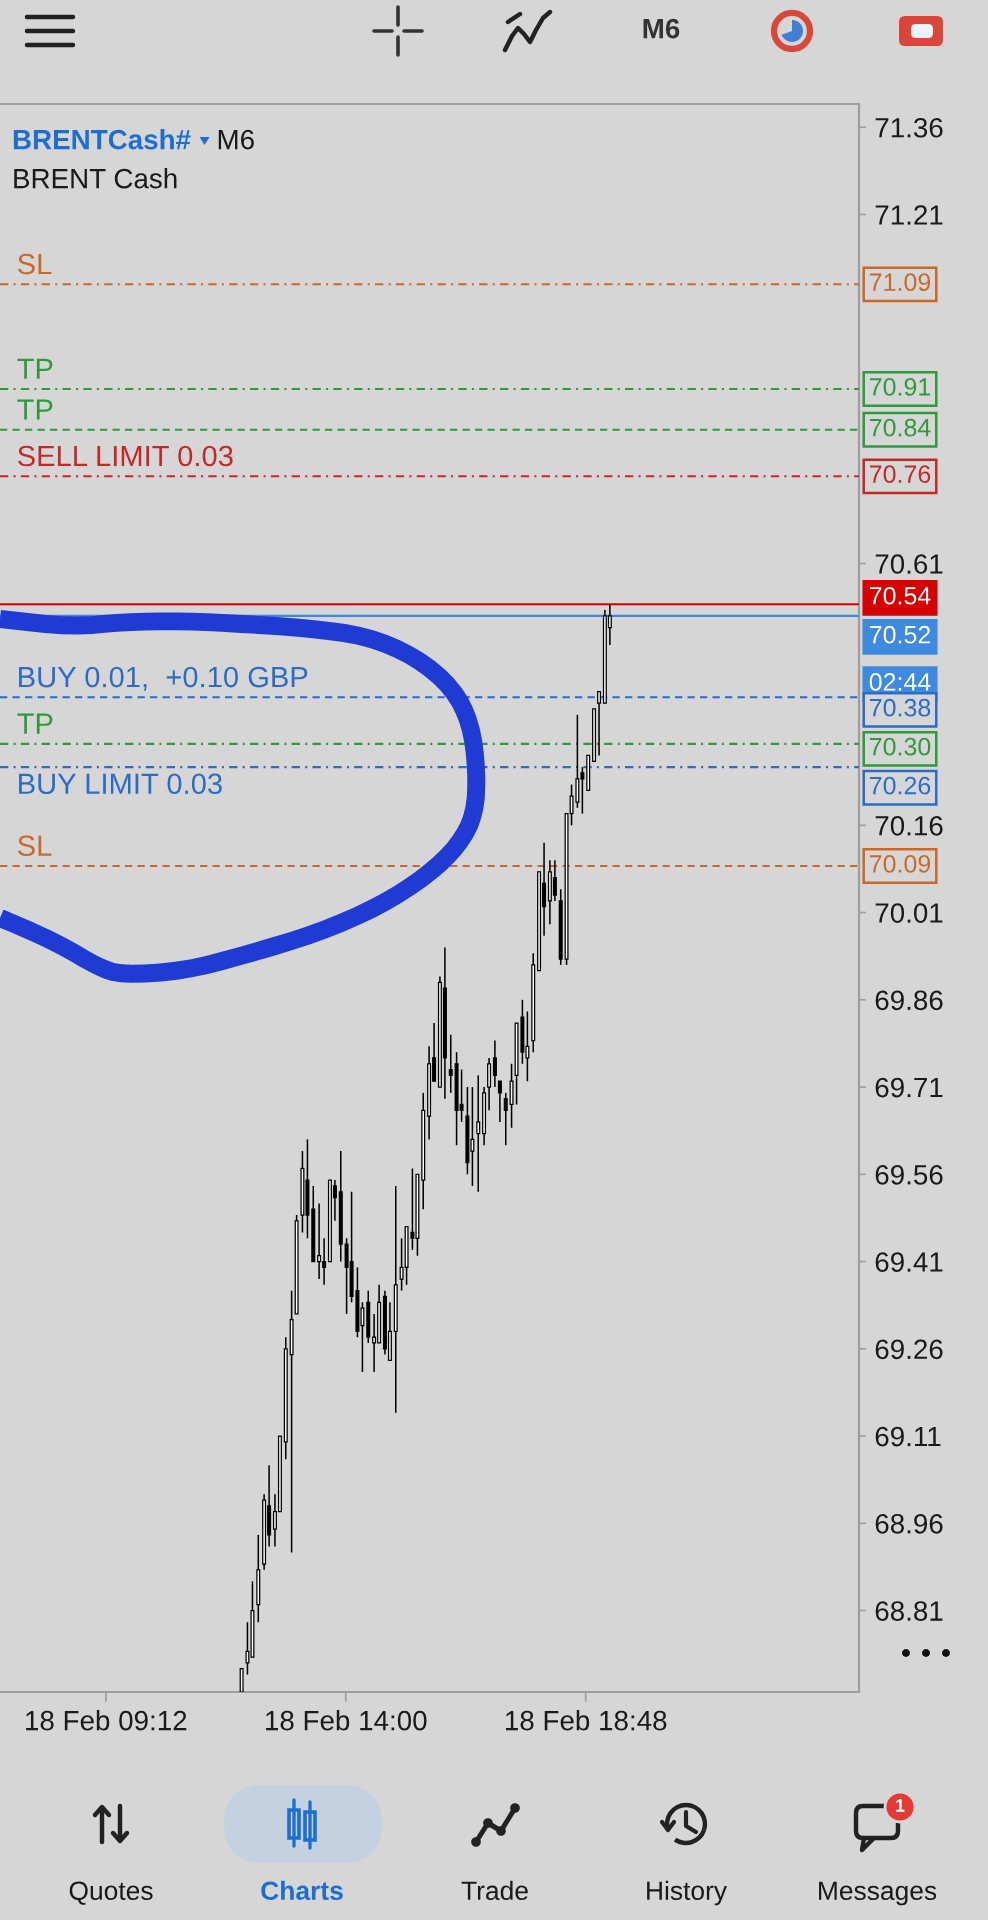 The image size is (988, 1920). I want to click on y-tick-label: 68.96, so click(909, 1523).